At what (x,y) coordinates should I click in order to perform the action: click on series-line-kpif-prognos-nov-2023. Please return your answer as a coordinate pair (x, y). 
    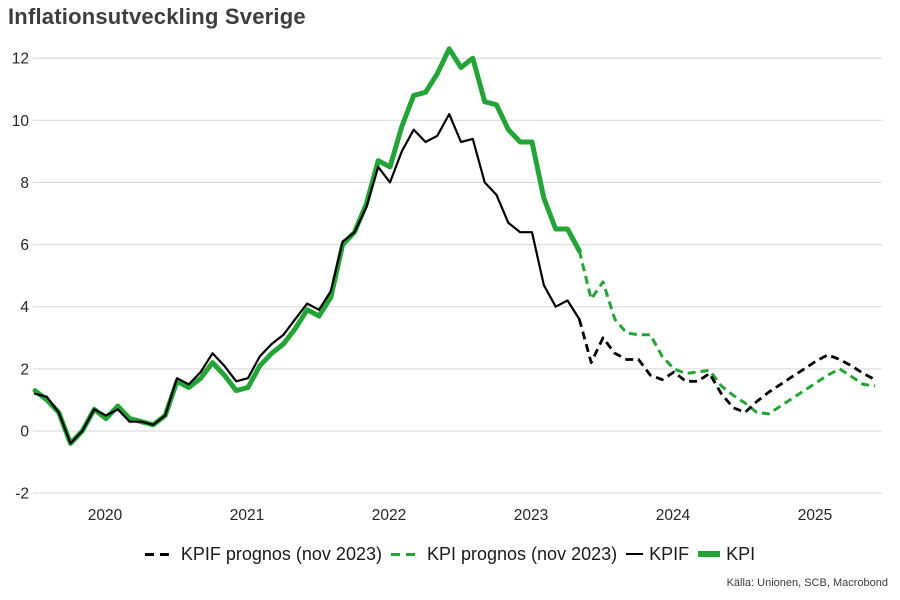
    Looking at the image, I should click on (726, 366).